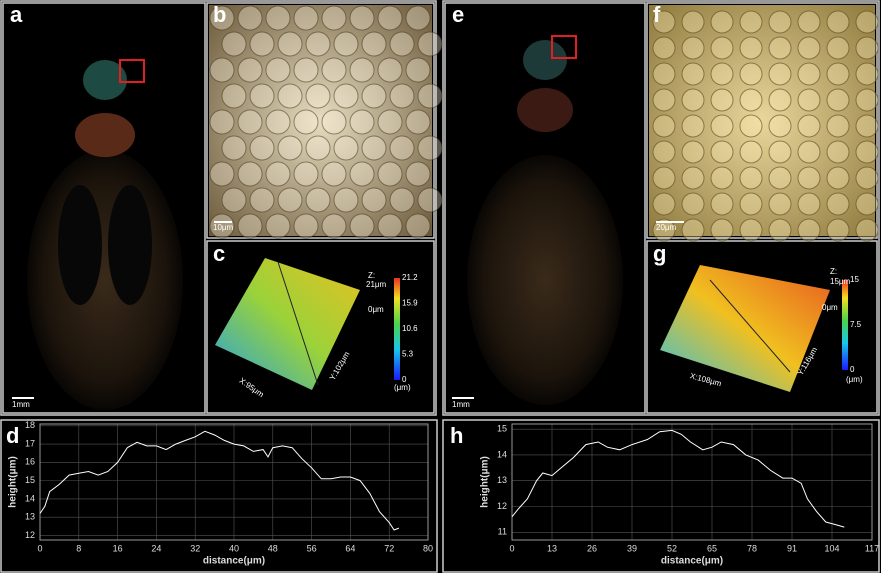  I want to click on scale-bar-label: 20μm, so click(666, 227).